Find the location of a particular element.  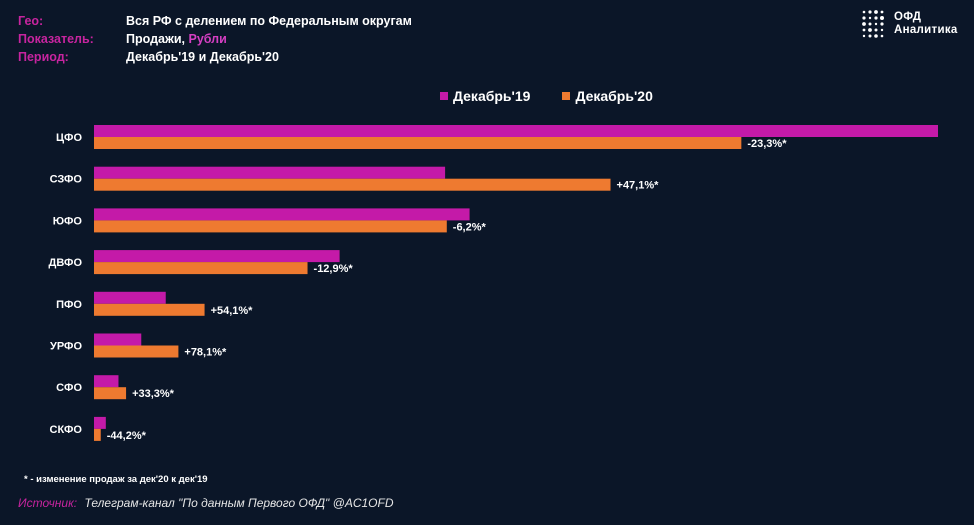

category-label: ЦФО is located at coordinates (69, 138).